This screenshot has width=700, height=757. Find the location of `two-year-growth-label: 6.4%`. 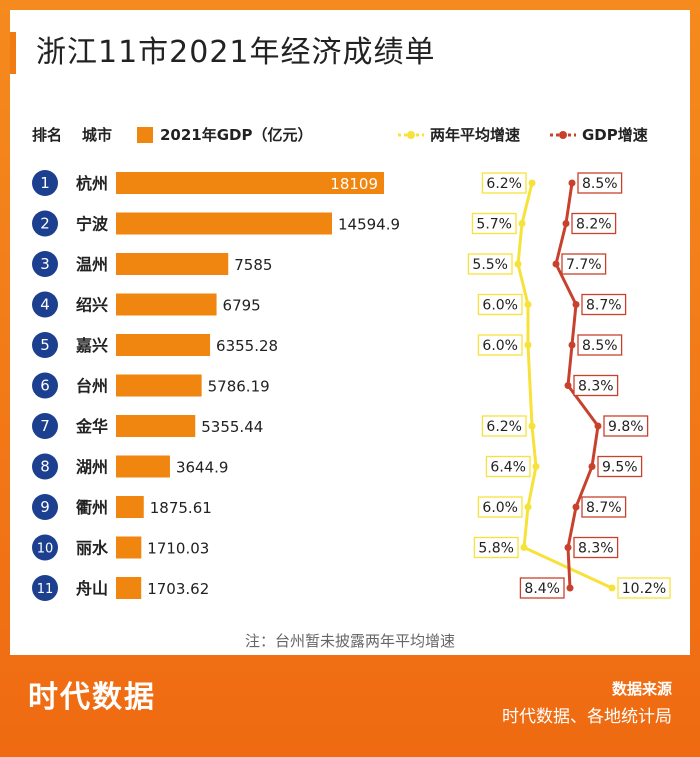

two-year-growth-label: 6.4% is located at coordinates (508, 468).